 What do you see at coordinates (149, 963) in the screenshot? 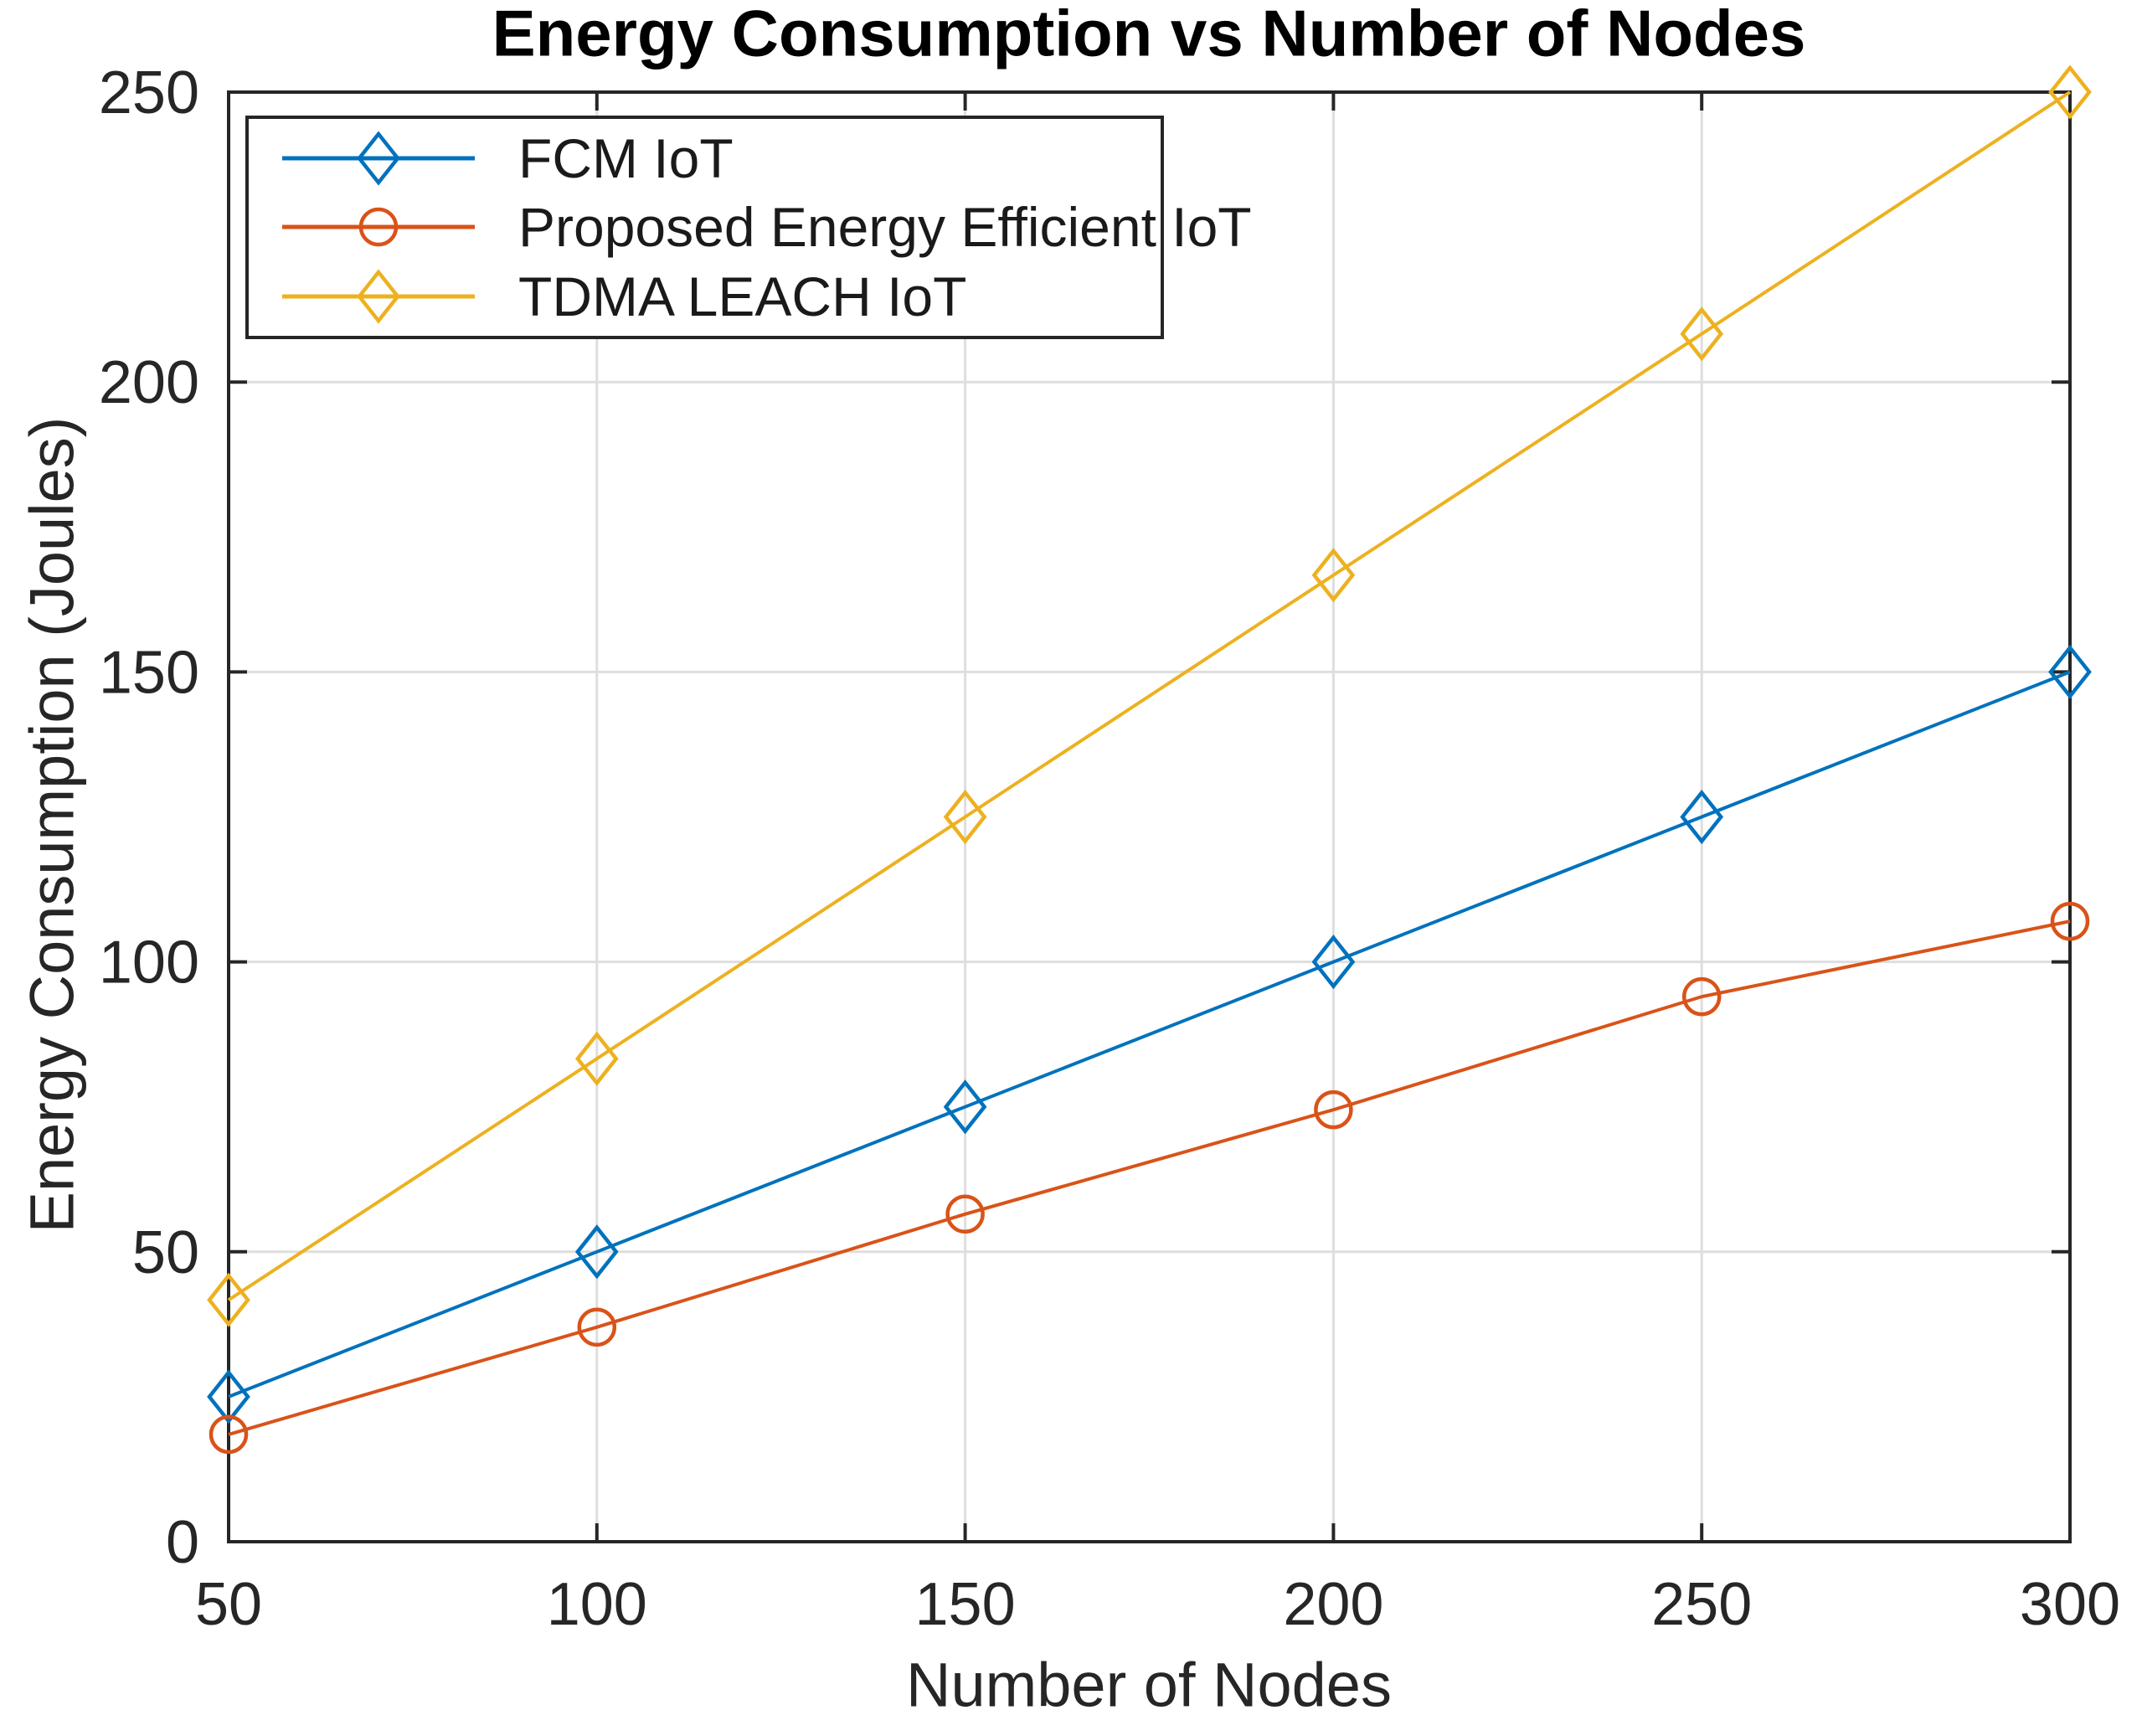
I see `y-tick-label: 100` at bounding box center [149, 963].